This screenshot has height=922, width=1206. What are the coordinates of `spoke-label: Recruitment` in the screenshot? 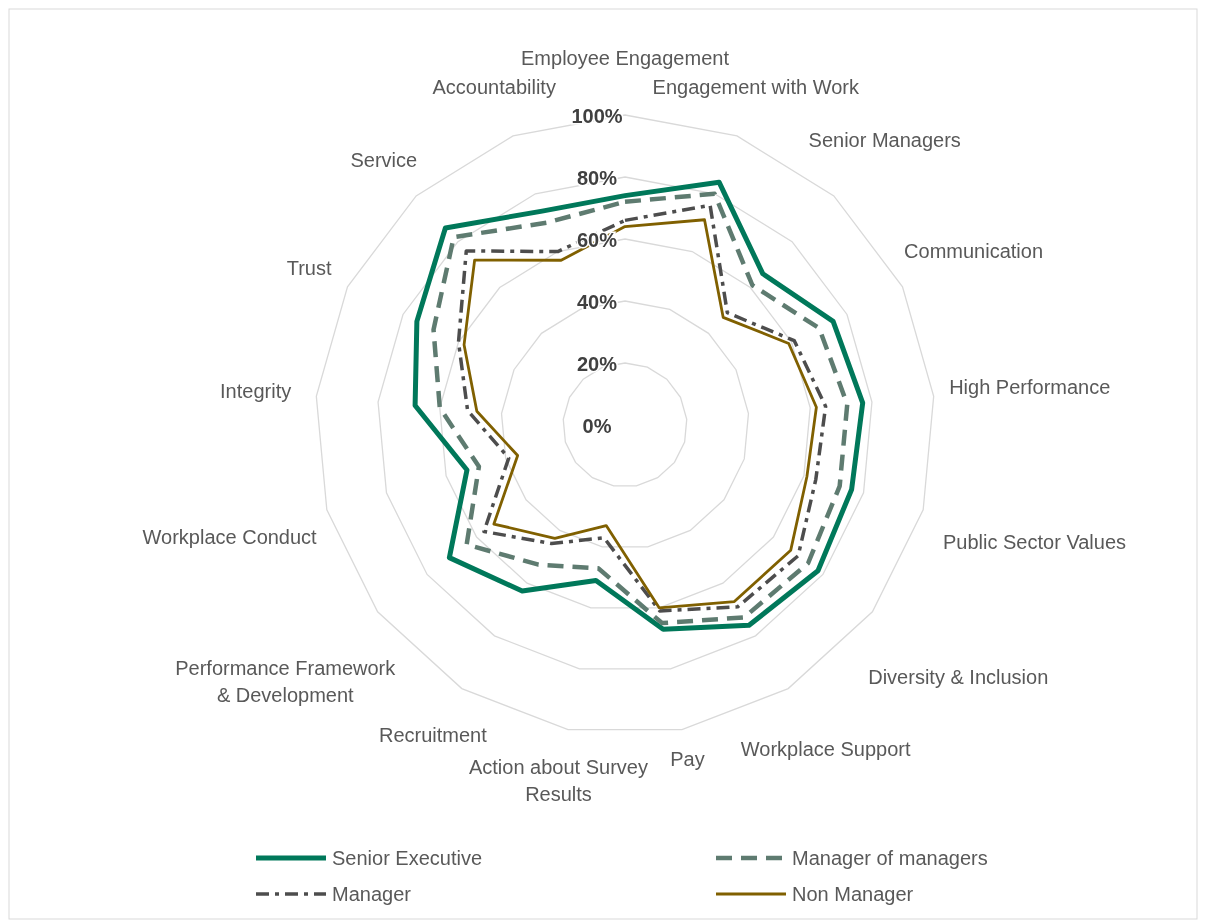 It's located at (433, 735).